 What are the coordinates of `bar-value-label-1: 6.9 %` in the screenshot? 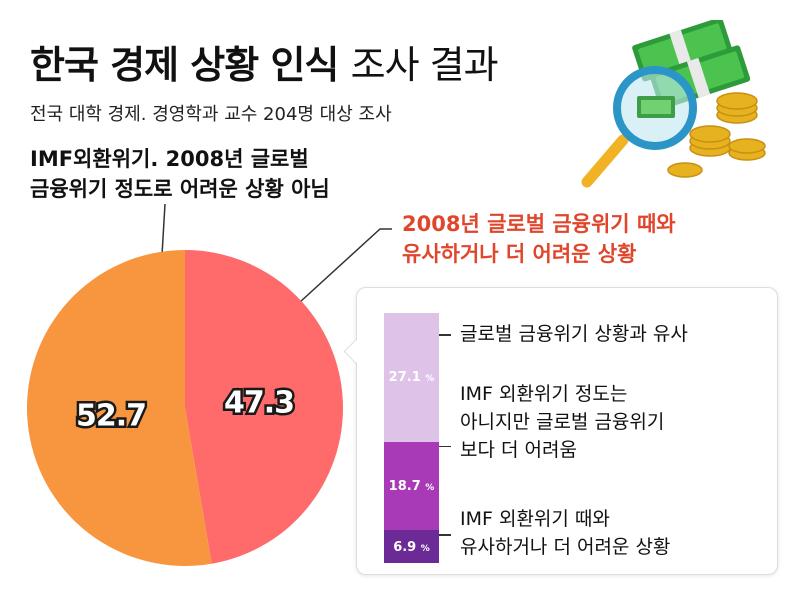 It's located at (411, 547).